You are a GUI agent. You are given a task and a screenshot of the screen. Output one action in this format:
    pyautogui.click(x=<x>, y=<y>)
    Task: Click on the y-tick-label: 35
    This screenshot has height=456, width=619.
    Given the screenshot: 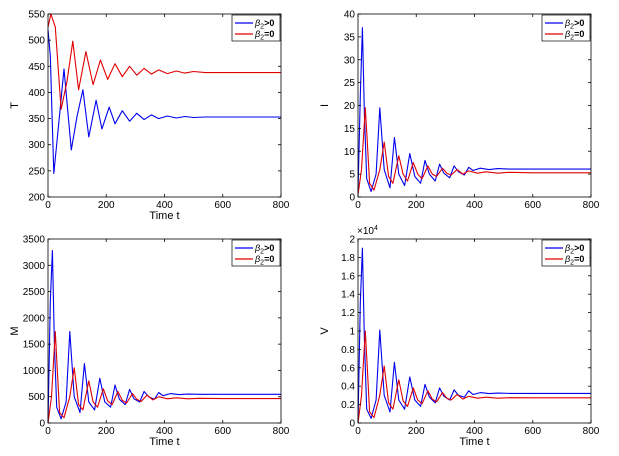 What is the action you would take?
    pyautogui.click(x=350, y=37)
    